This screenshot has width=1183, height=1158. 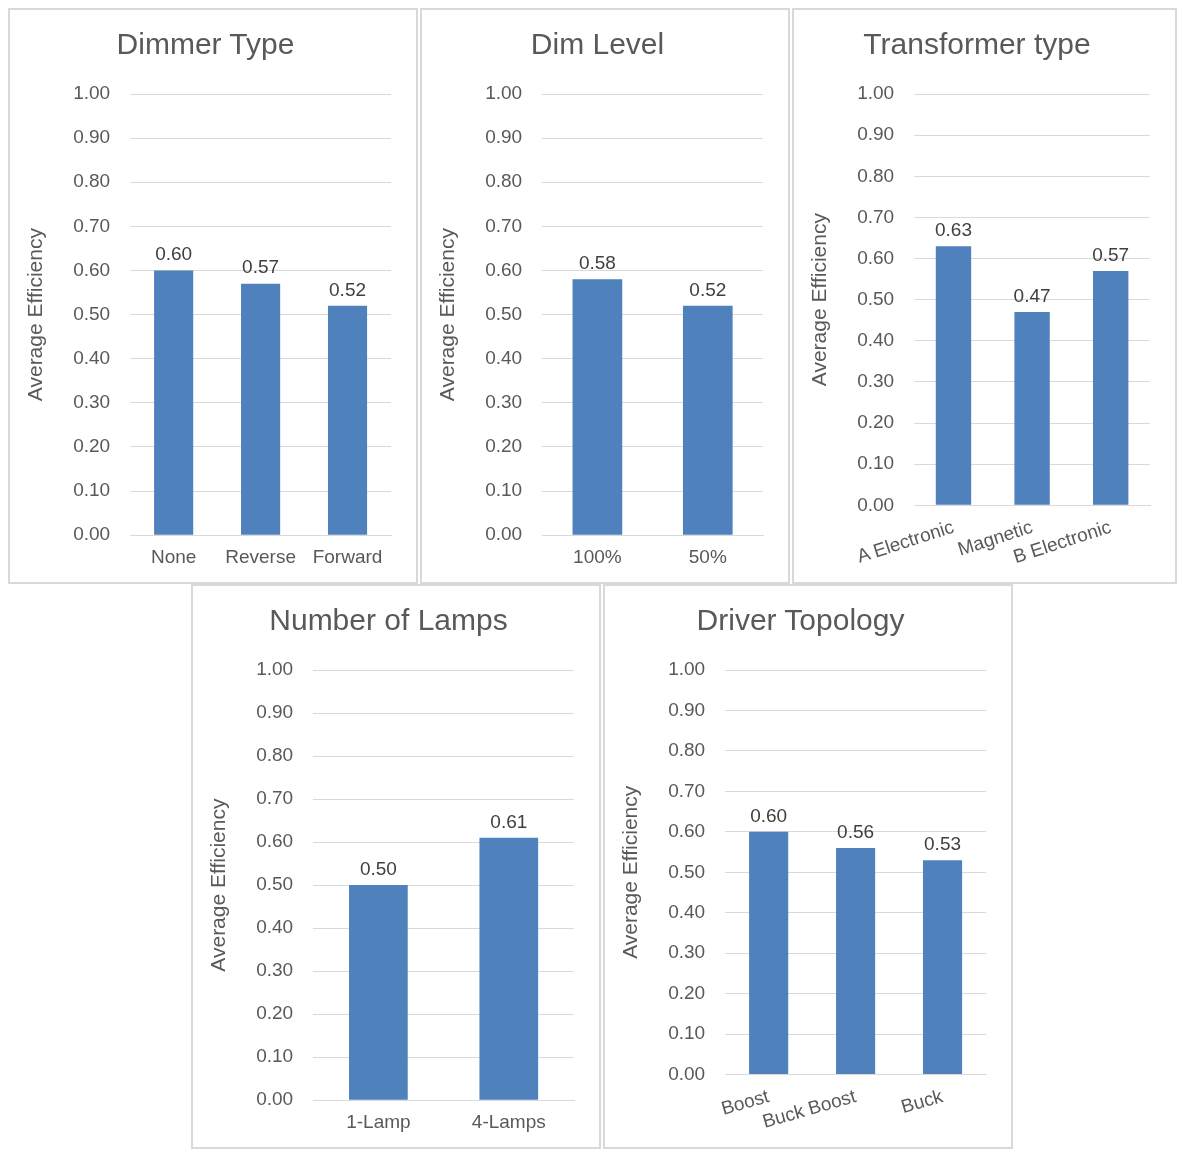 I want to click on x-tick-label: Buck, so click(x=922, y=1101).